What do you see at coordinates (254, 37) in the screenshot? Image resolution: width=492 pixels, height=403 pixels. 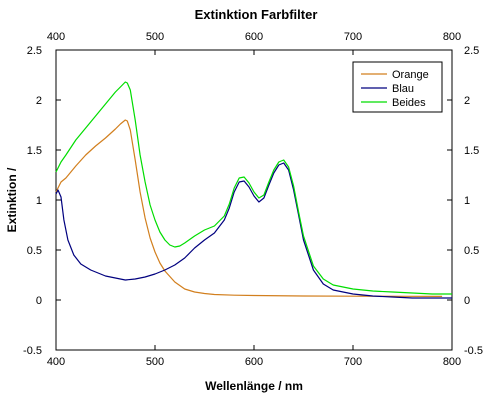 I see `x-tick-label-top: 600` at bounding box center [254, 37].